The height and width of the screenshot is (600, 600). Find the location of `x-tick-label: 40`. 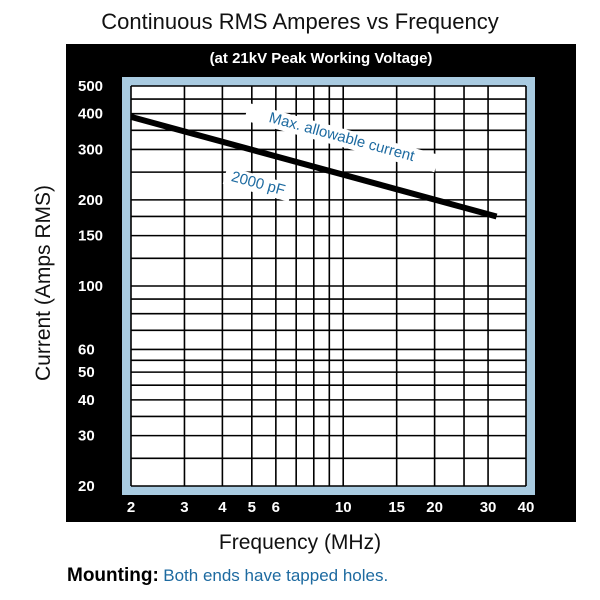

x-tick-label: 40 is located at coordinates (526, 507).